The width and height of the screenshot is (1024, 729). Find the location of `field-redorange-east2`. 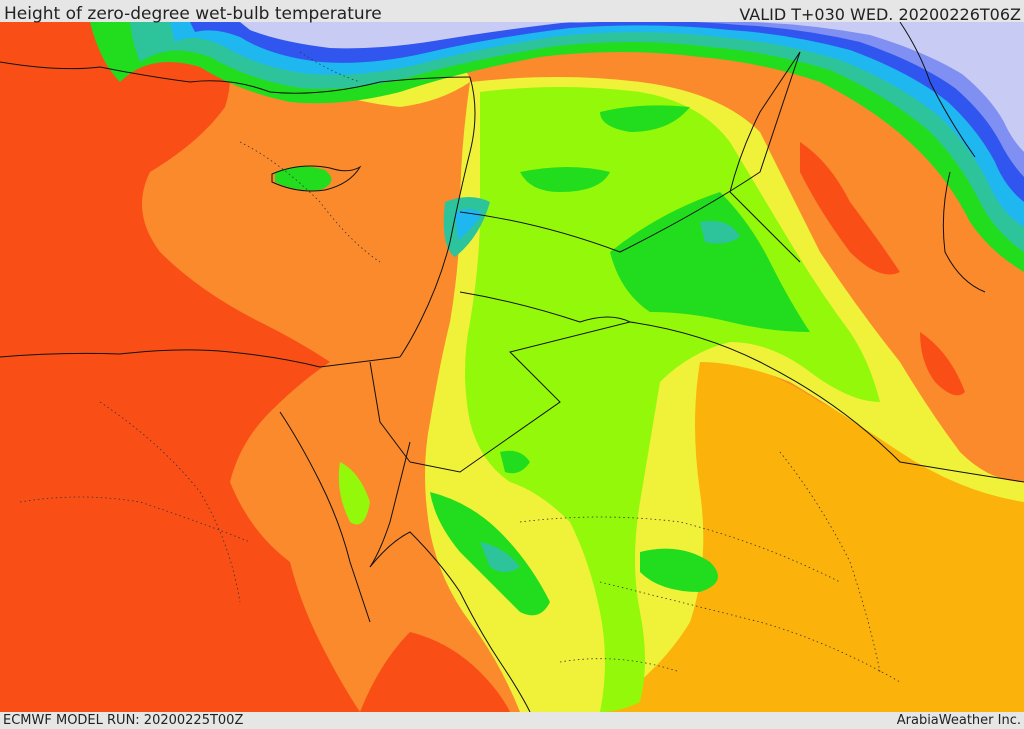

field-redorange-east2 is located at coordinates (942, 364).